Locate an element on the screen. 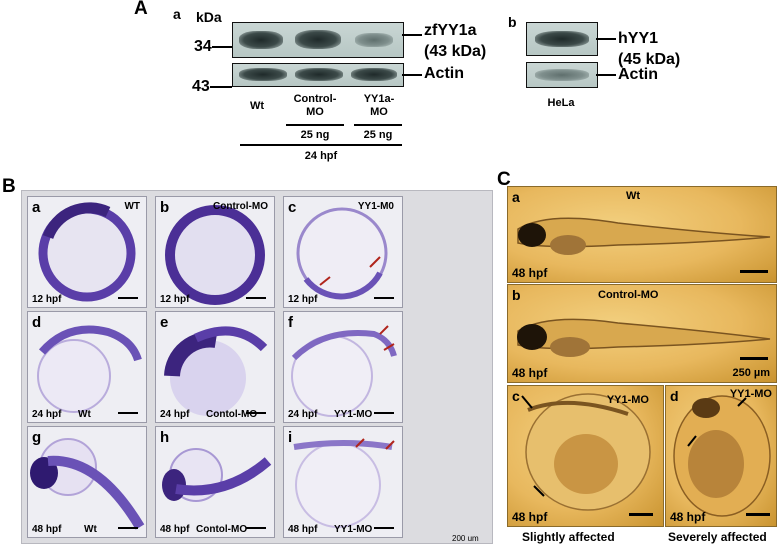 Image resolution: width=778 pixels, height=550 pixels. zfyy1a-pointer is located at coordinates (412, 35).